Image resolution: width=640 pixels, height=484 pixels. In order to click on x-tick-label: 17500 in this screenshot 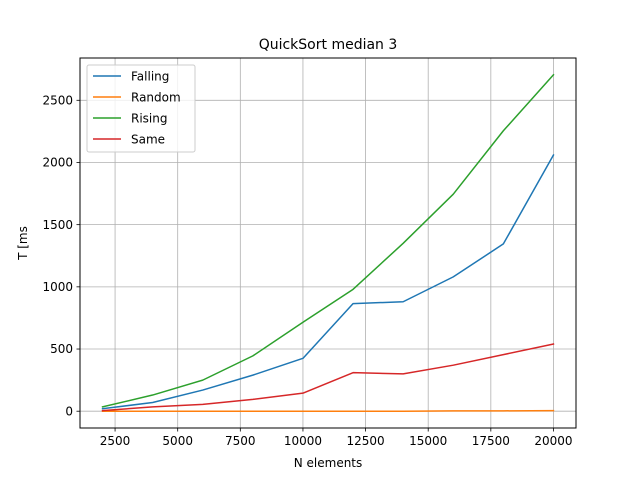, I will do `click(491, 441)`.